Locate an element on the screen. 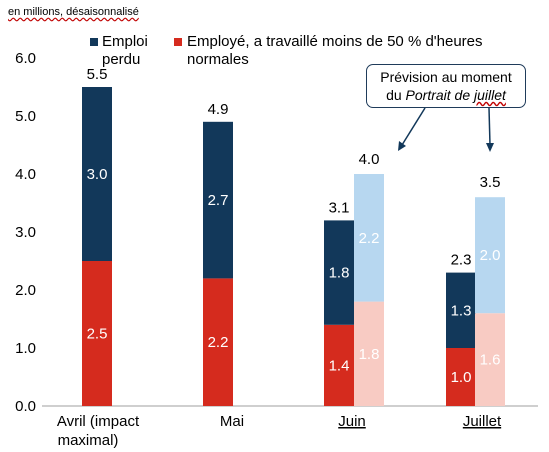  y-tick-label: 0.0 is located at coordinates (25, 406).